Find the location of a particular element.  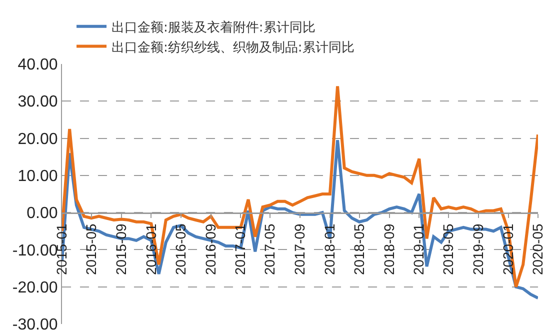

y-tick-label: -20.00 is located at coordinates (35, 287).